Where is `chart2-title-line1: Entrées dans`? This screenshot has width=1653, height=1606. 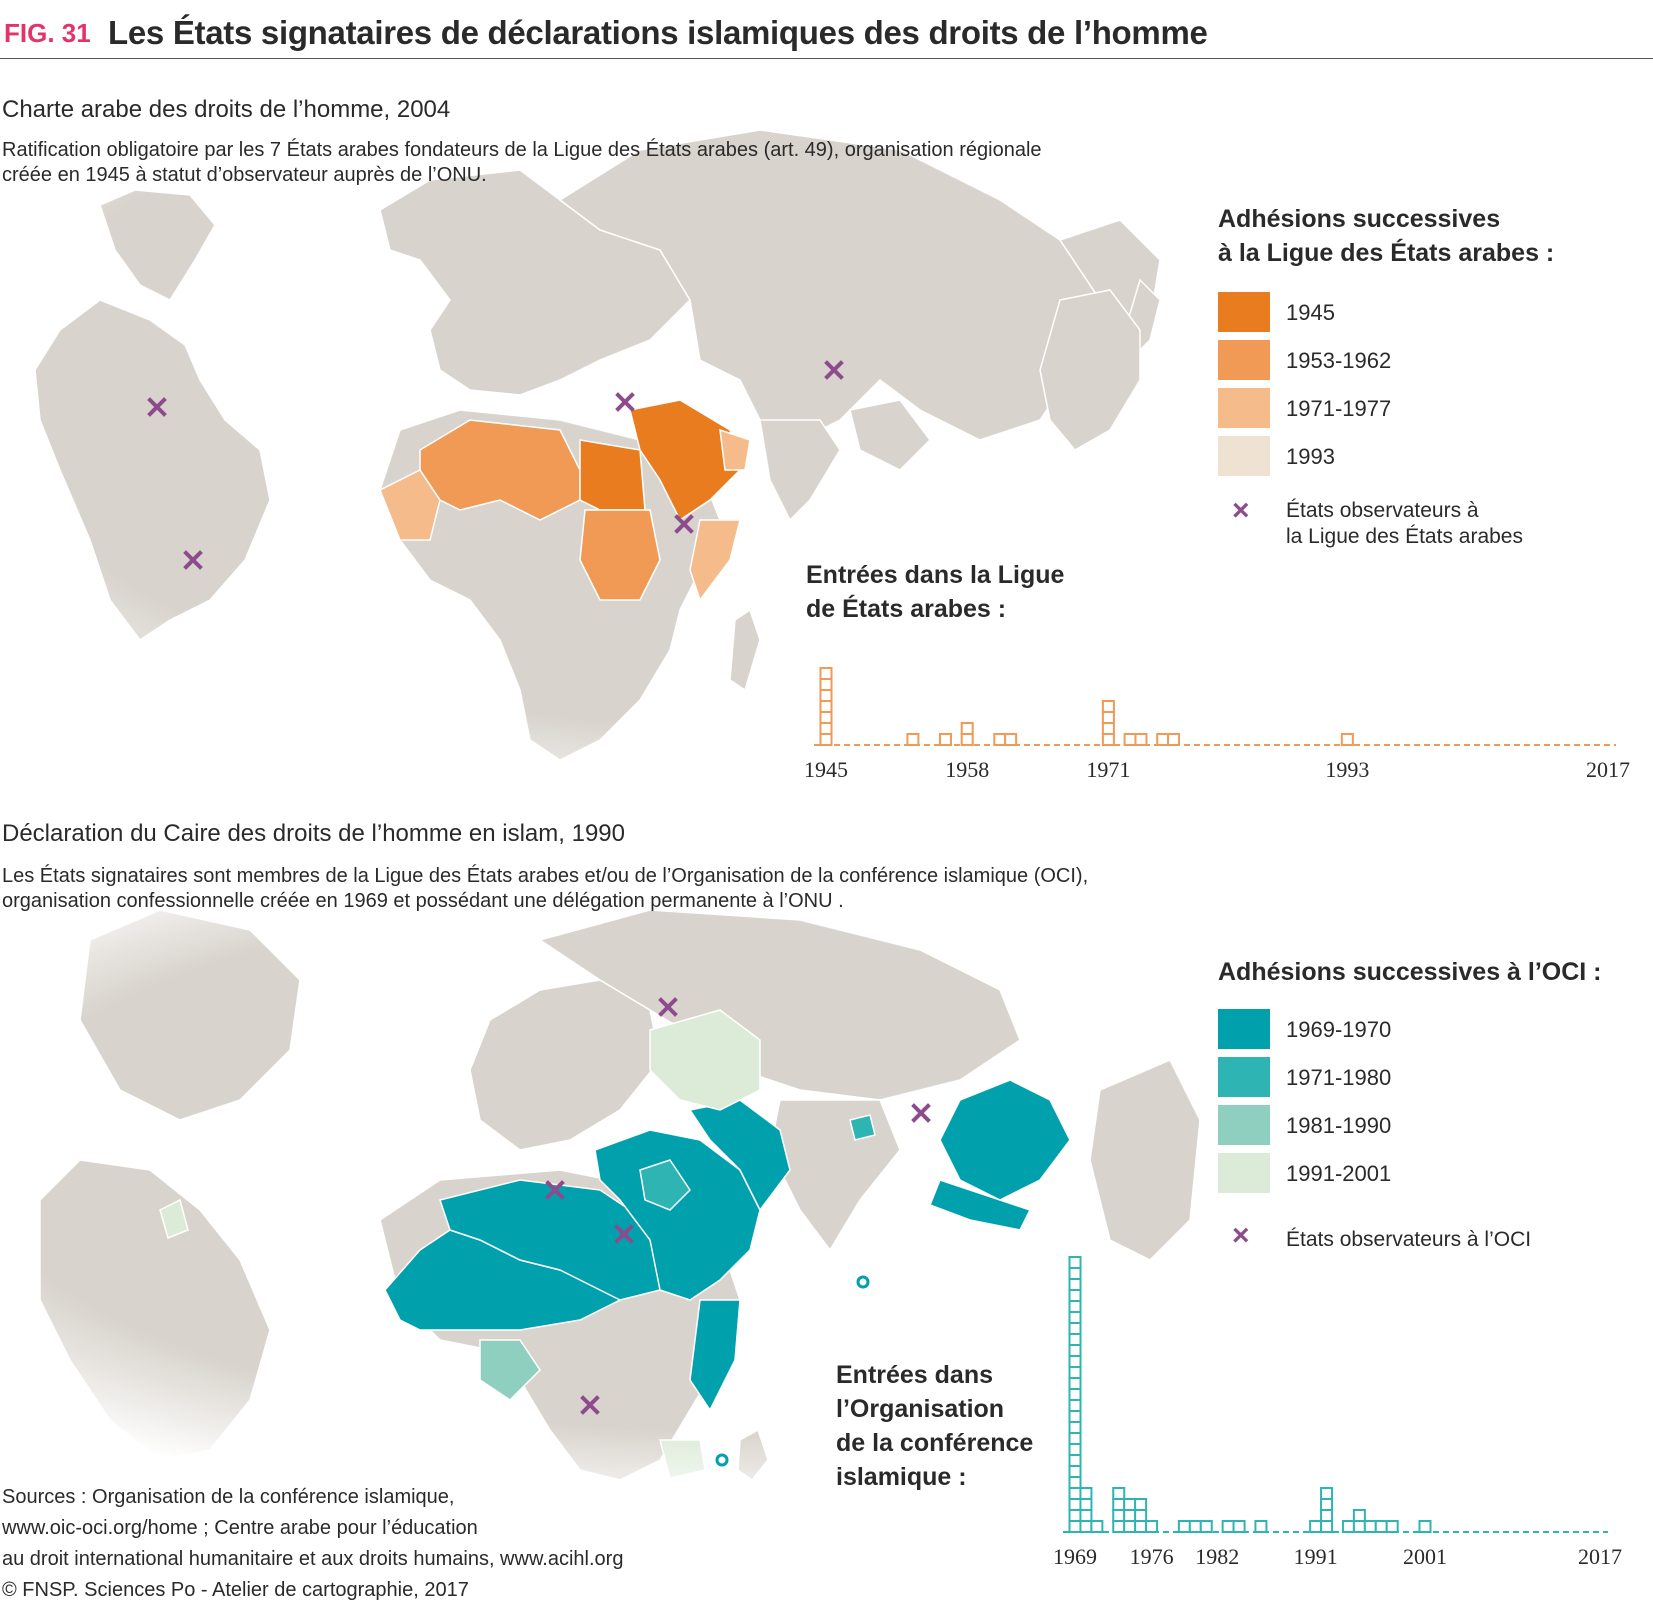 chart2-title-line1: Entrées dans is located at coordinates (915, 1375).